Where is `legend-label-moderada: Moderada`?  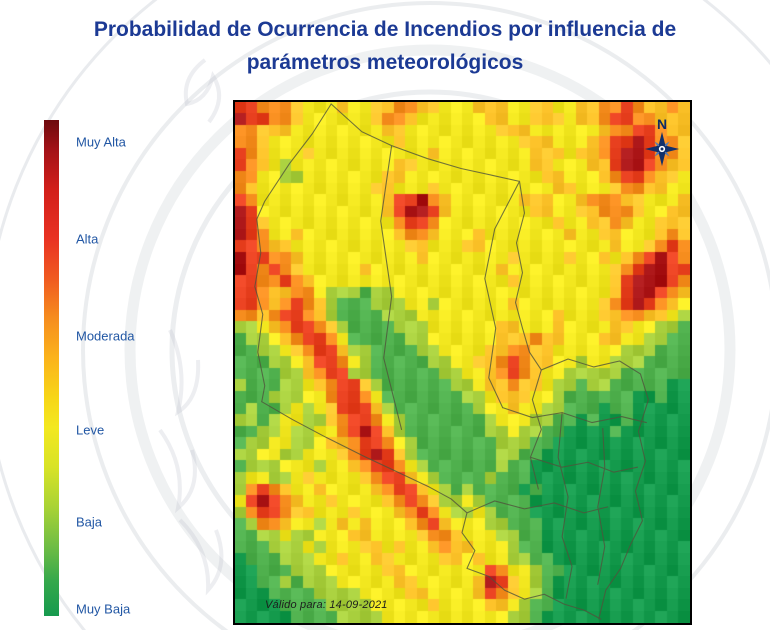 legend-label-moderada: Moderada is located at coordinates (105, 336).